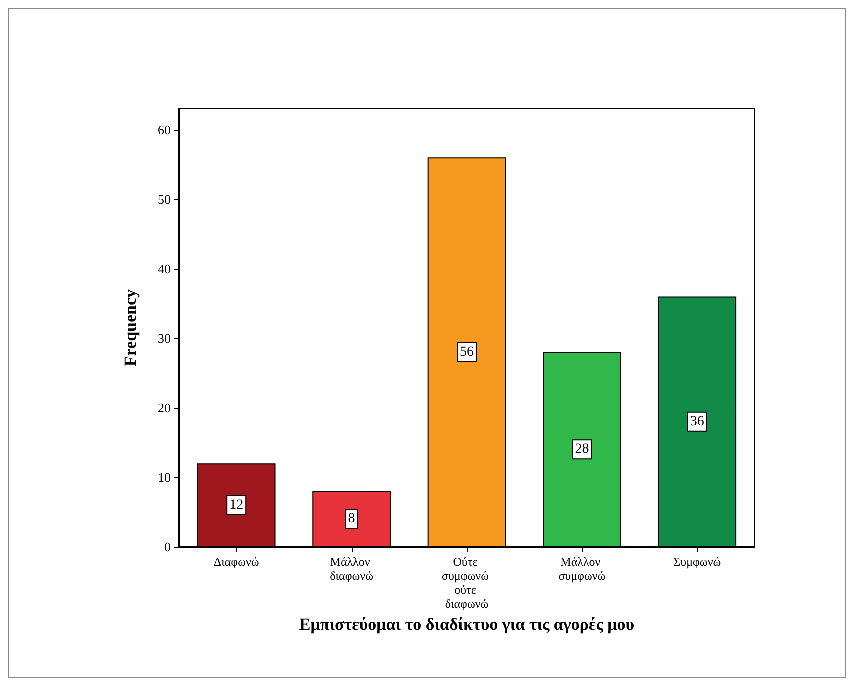 The image size is (856, 688). I want to click on y-tick-label: 20, so click(164, 408).